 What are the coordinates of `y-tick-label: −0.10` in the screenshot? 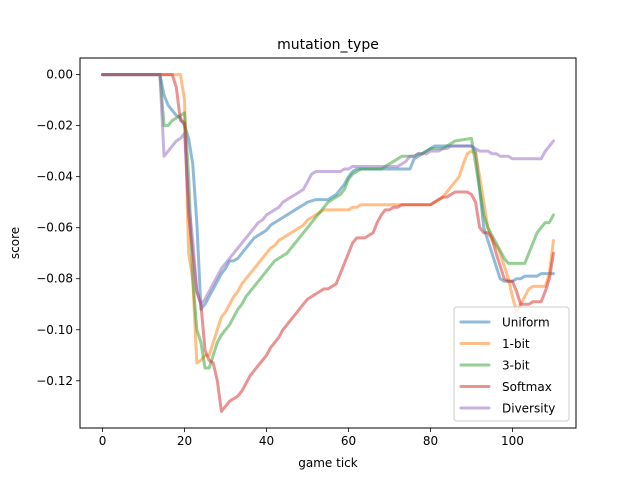 It's located at (54, 330).